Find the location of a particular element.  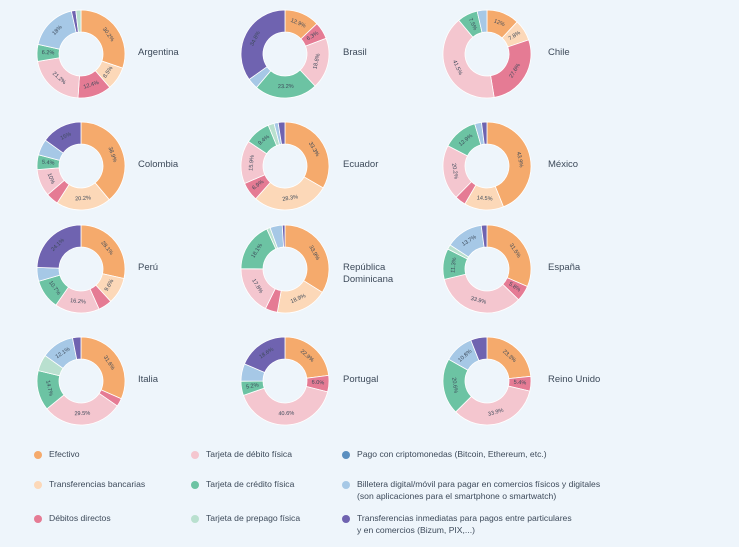

slice-reino-unido-debito is located at coordinates (493, 405).